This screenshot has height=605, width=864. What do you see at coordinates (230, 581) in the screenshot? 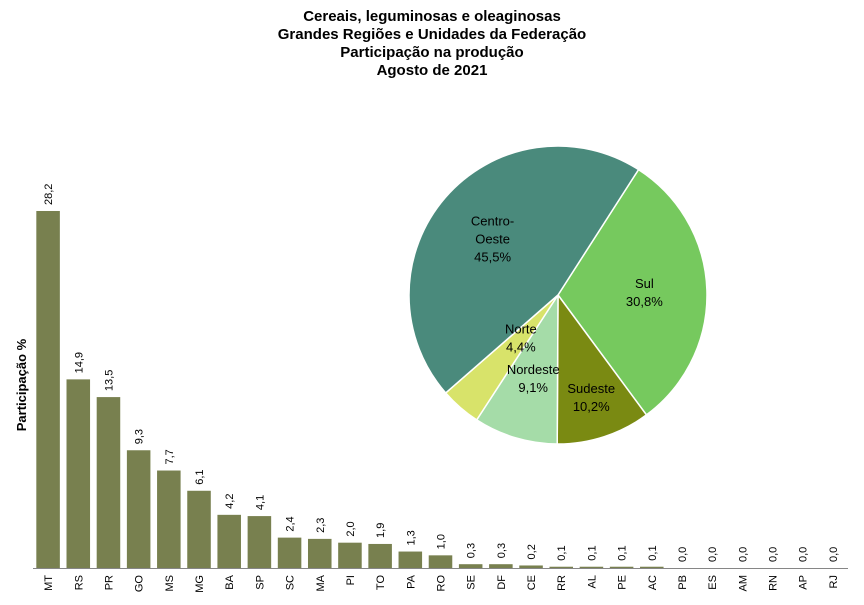
I see `x-tick-label-ba: BA` at bounding box center [230, 581].